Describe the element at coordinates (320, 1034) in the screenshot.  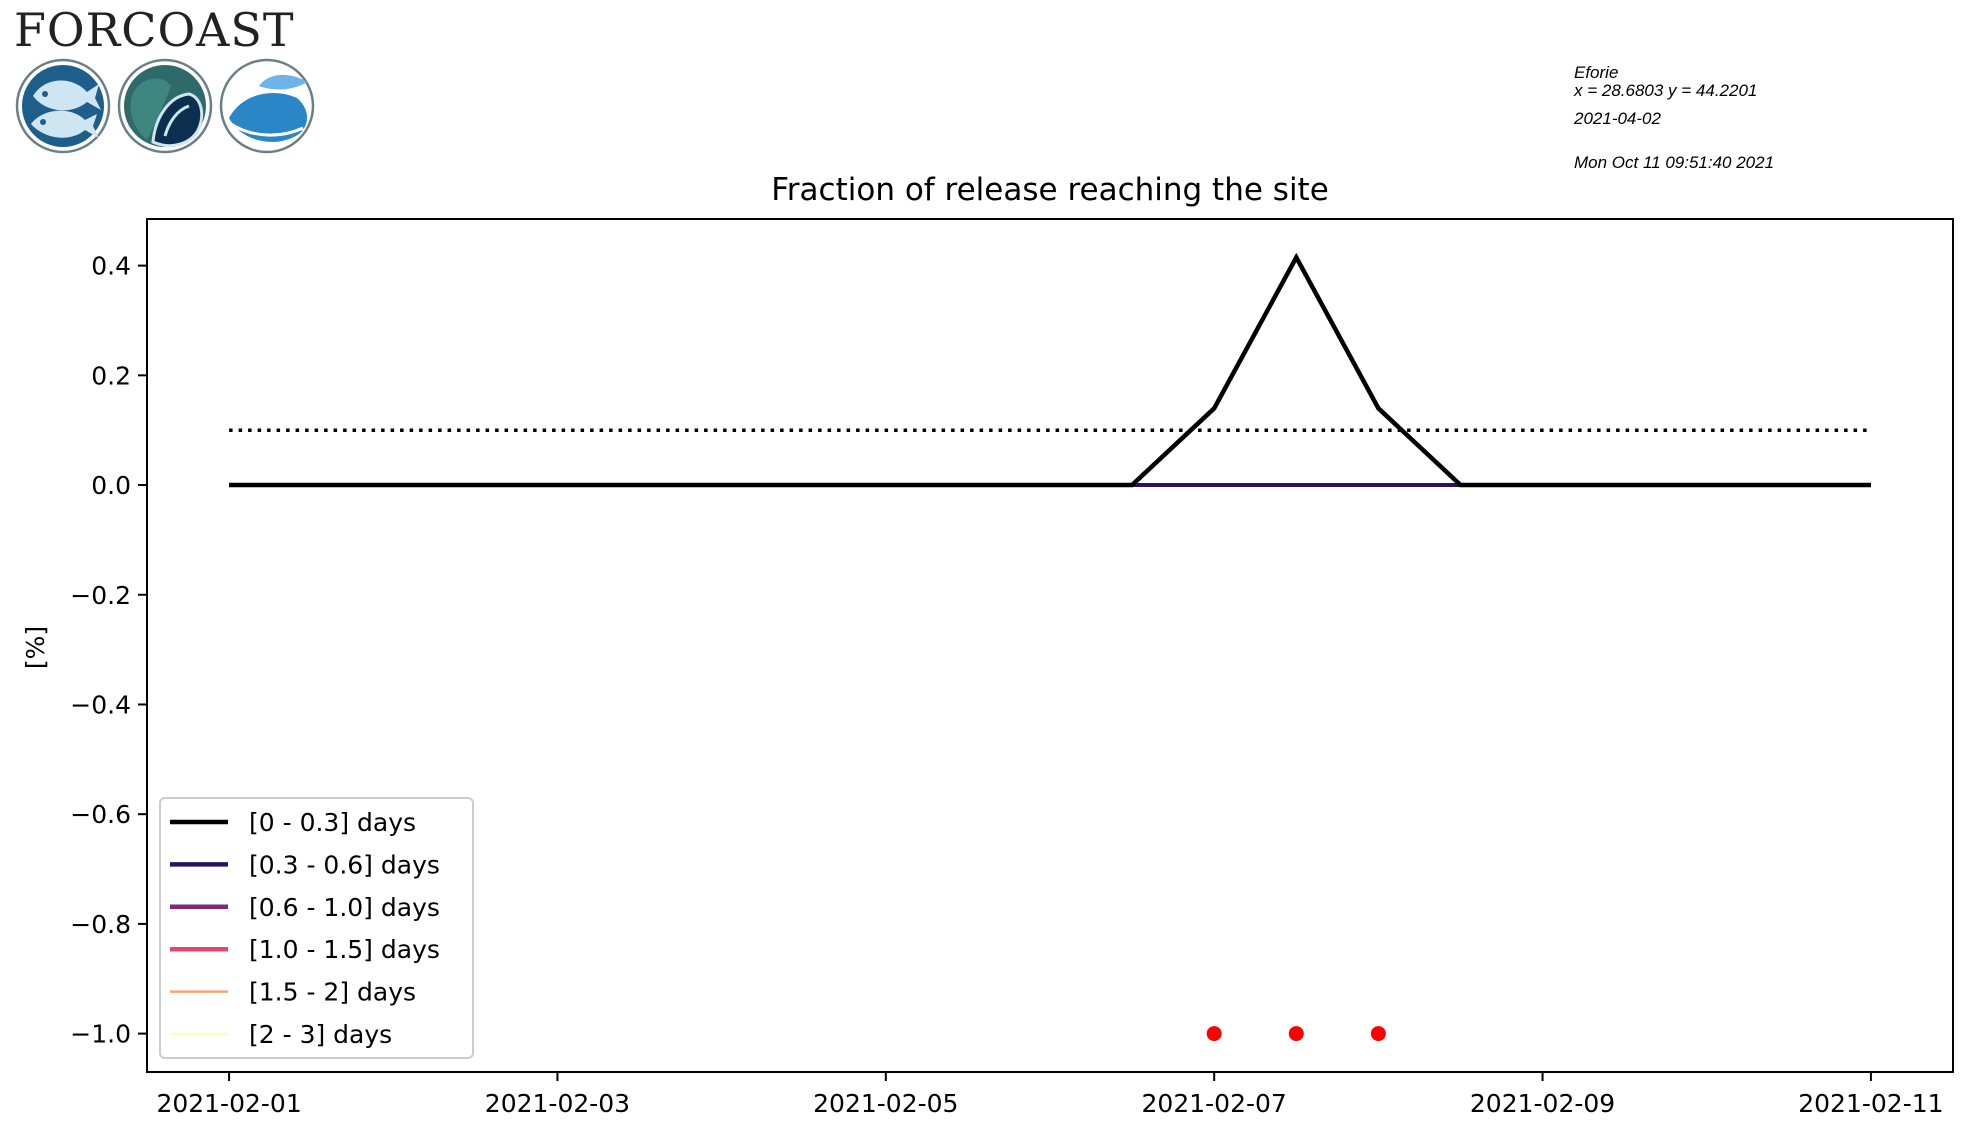
I see `legend-label-6: [2 - 3] days` at that location.